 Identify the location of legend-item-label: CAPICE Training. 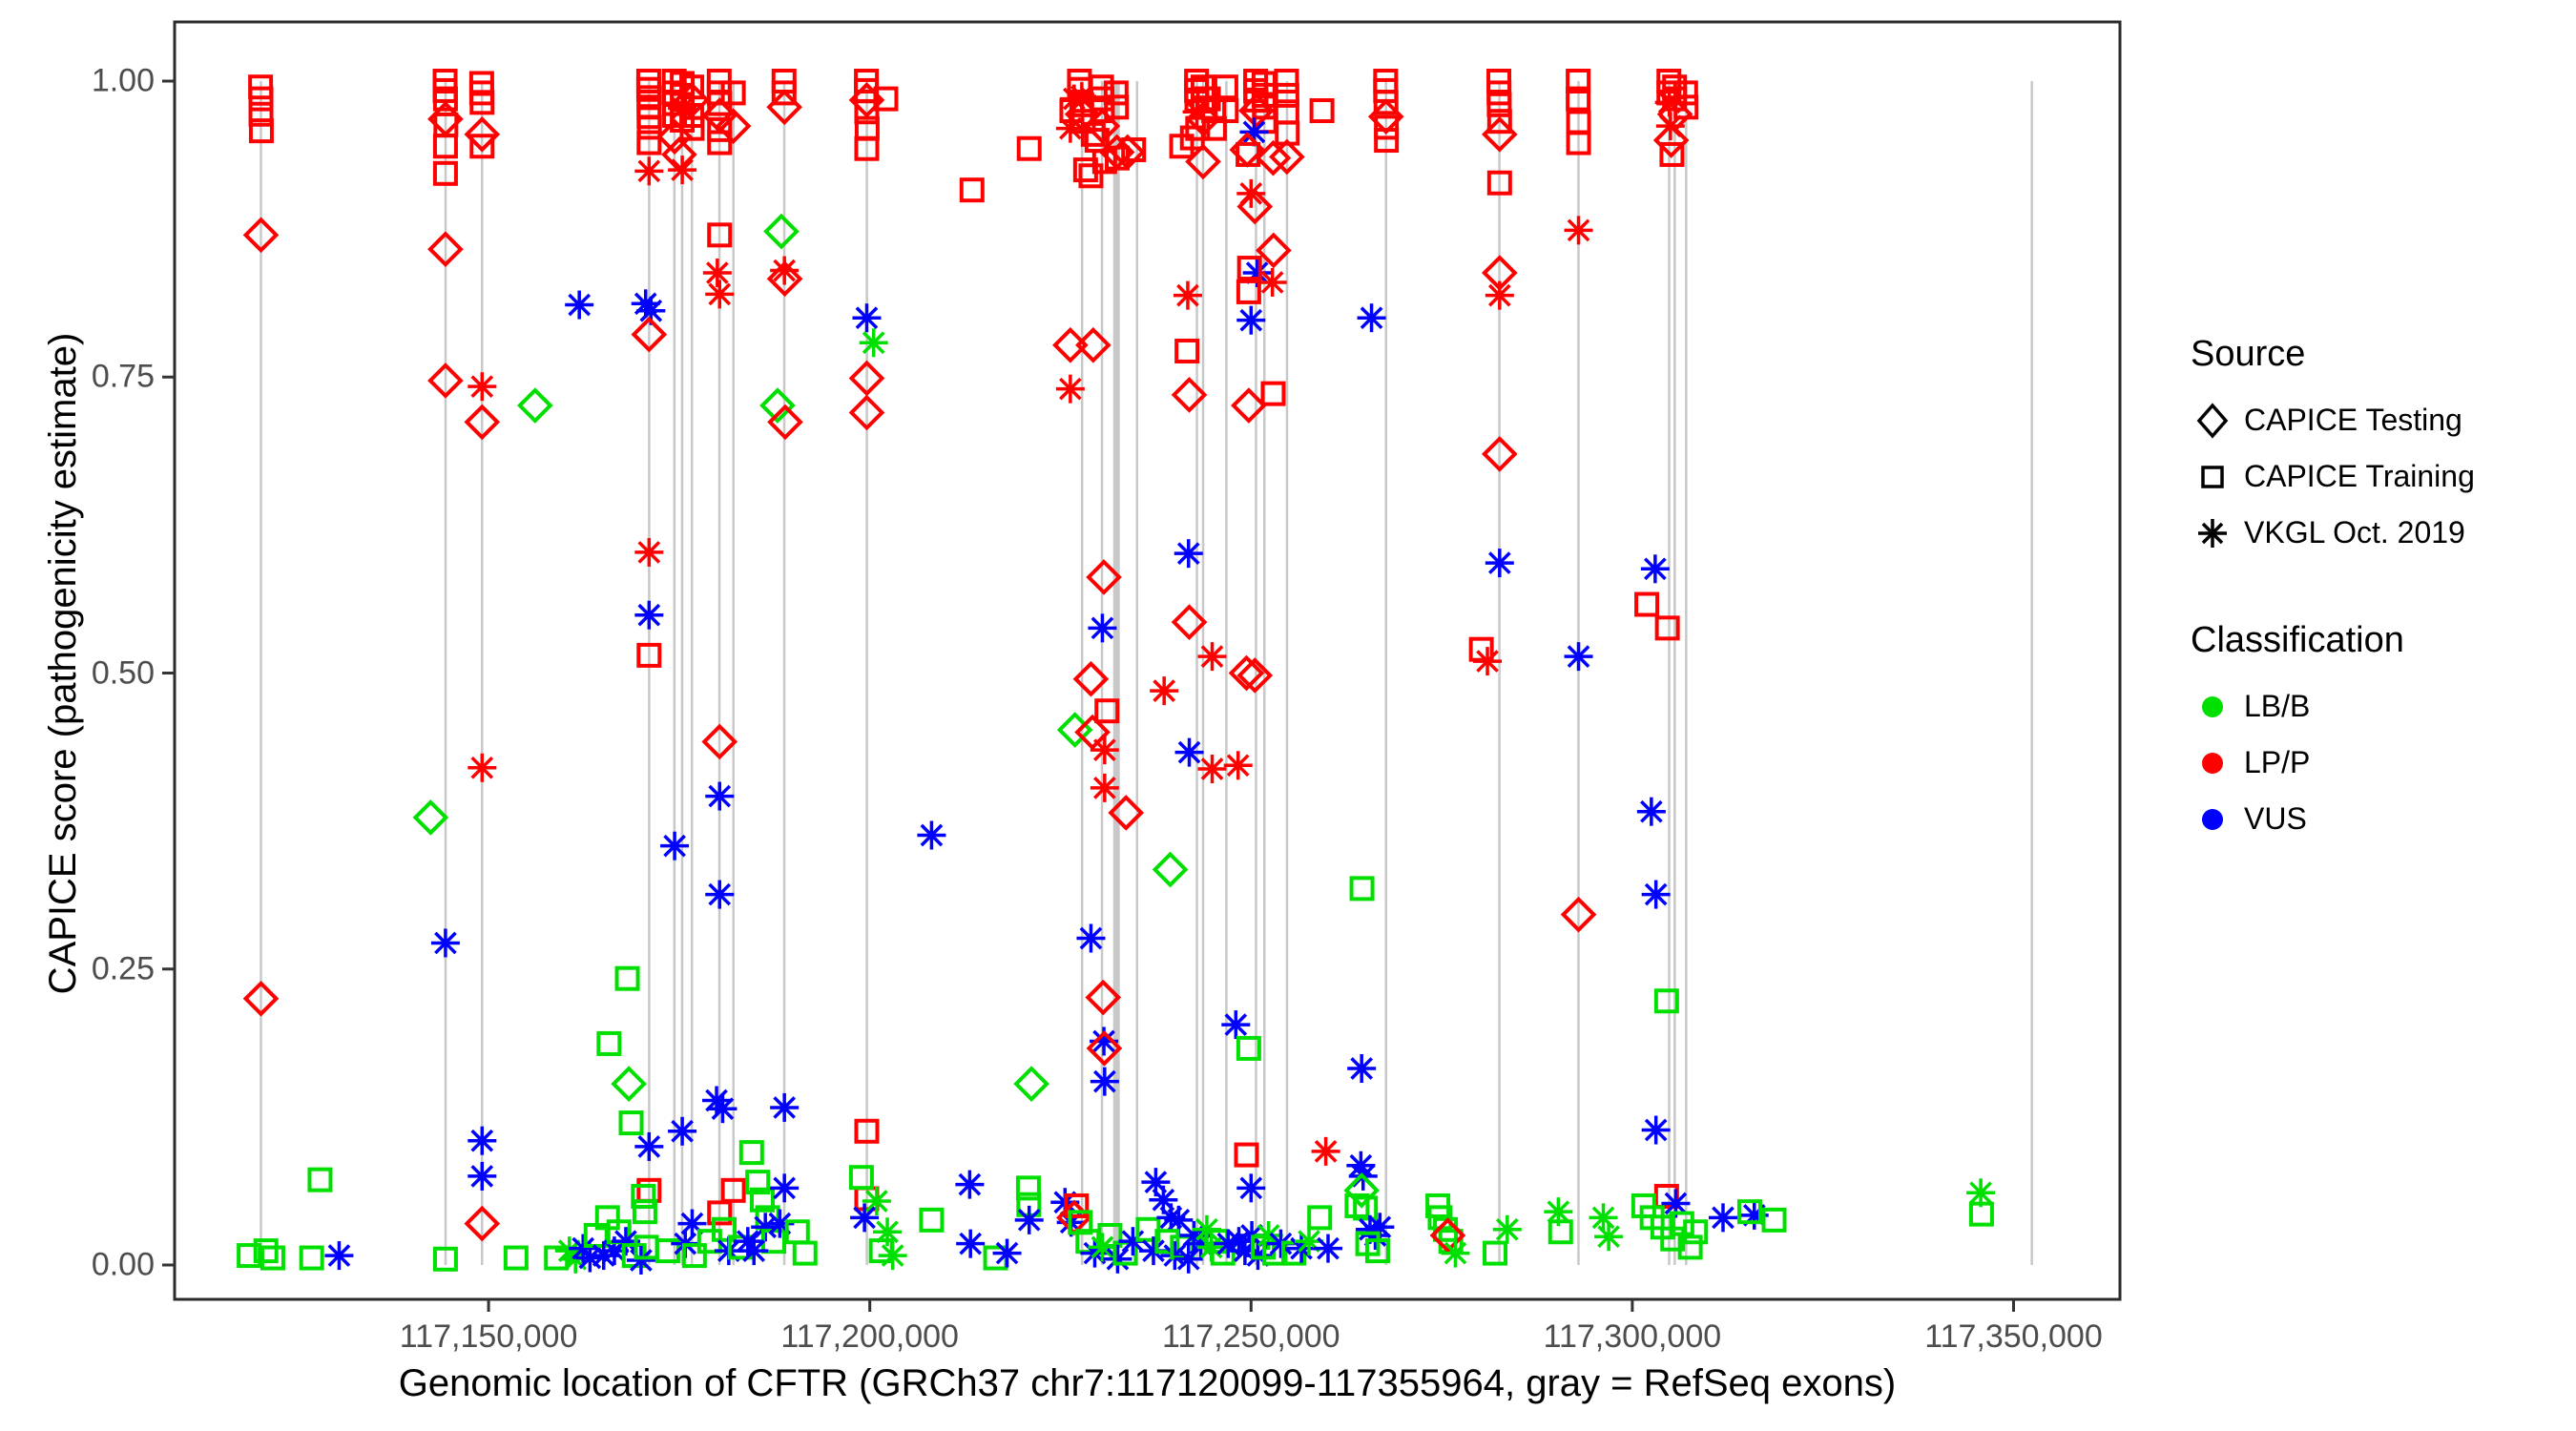
(2359, 476).